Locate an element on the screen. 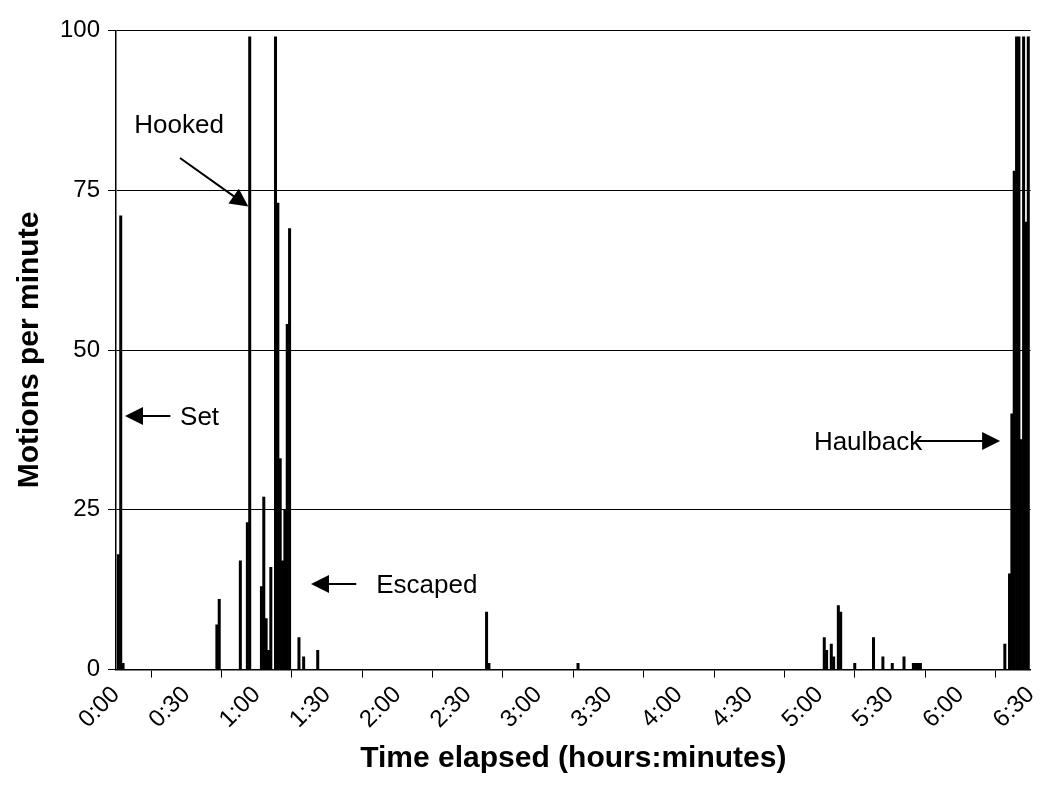 The image size is (1062, 789). x-tick-label: 6:30 is located at coordinates (1012, 706).